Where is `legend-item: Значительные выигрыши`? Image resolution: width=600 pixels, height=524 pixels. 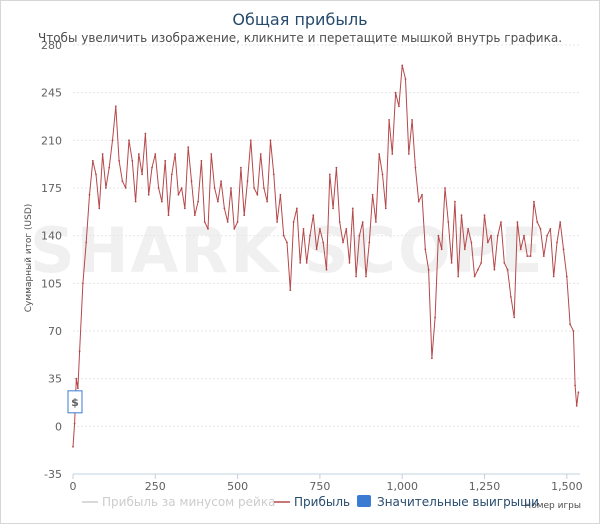 legend-item: Значительные выигрыши is located at coordinates (448, 502).